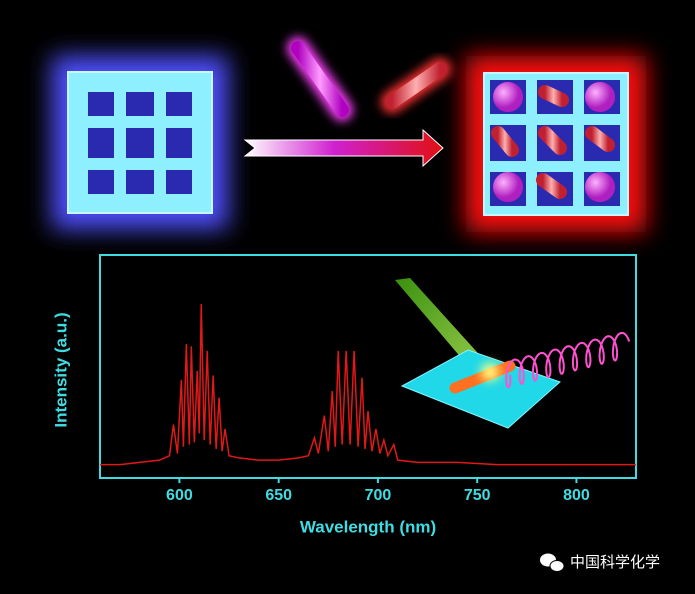 This screenshot has width=695, height=594. What do you see at coordinates (368, 526) in the screenshot?
I see `x-axis-title: Wavelength (nm)` at bounding box center [368, 526].